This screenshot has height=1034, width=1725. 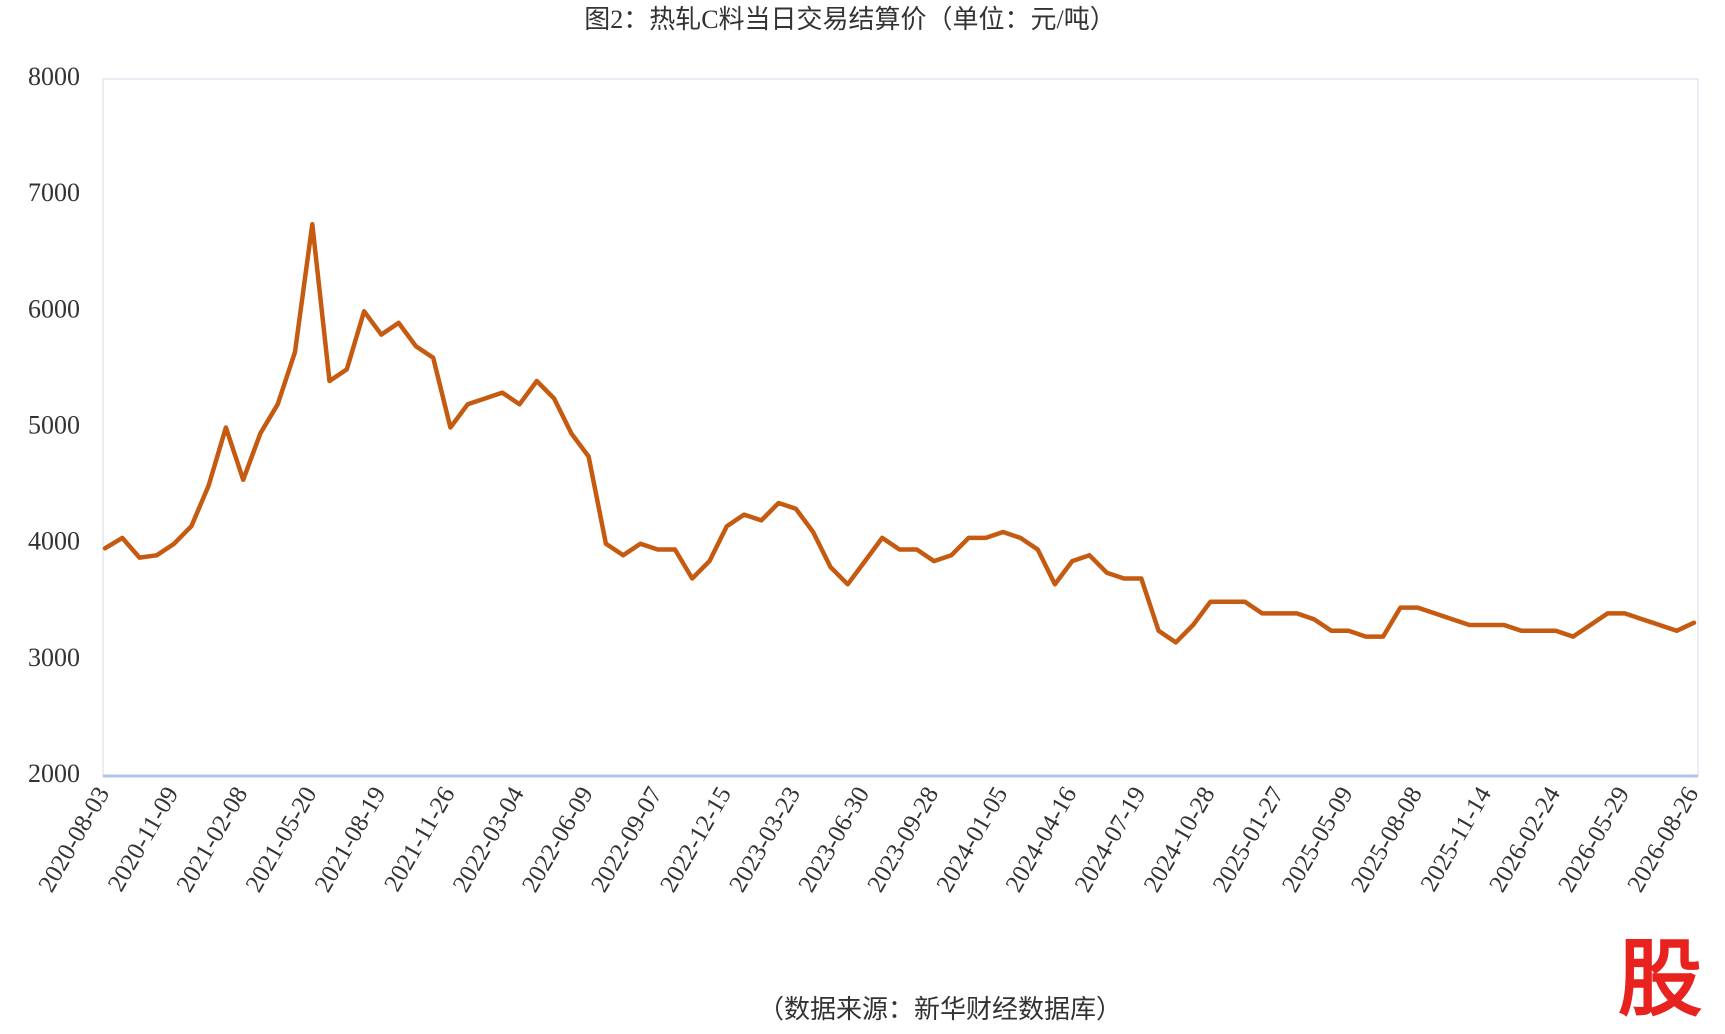 I want to click on x-tick-label: 2020-11-09, so click(x=143, y=839).